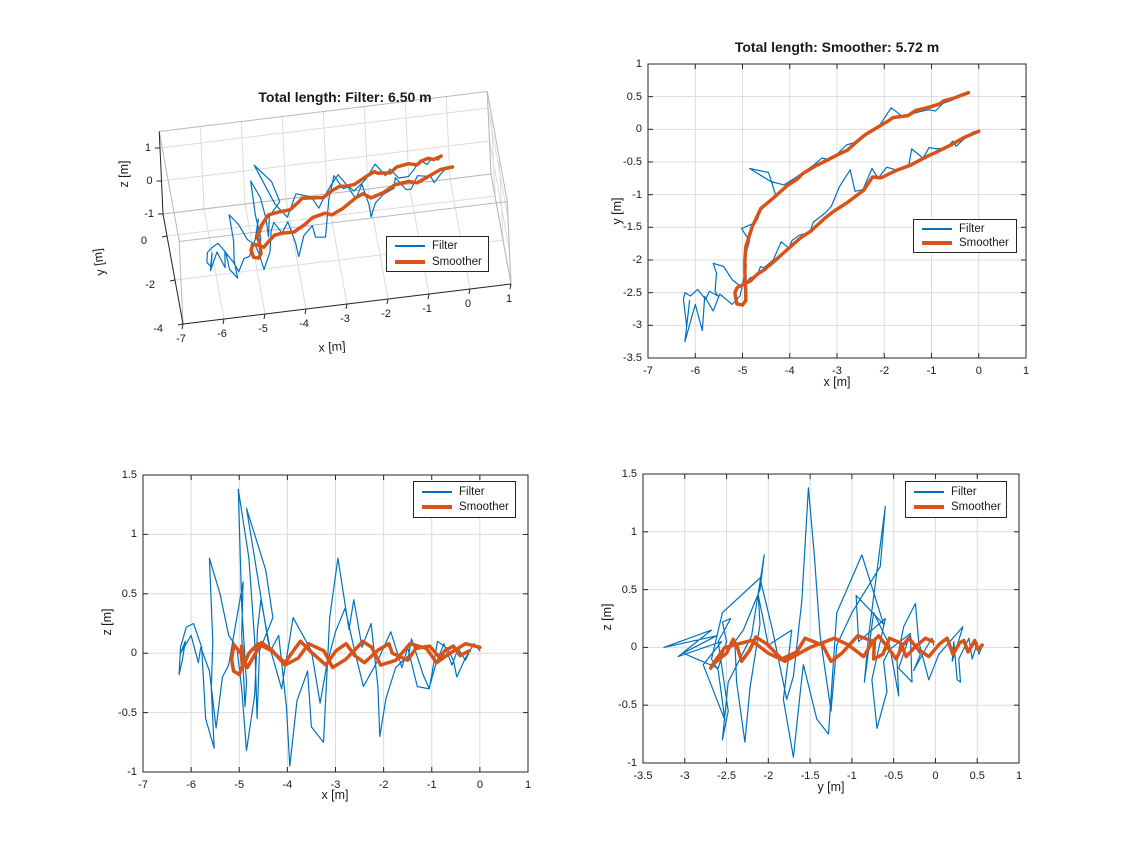 The image size is (1136, 867). I want to click on plot3d-xlabel: x [m], so click(332, 347).